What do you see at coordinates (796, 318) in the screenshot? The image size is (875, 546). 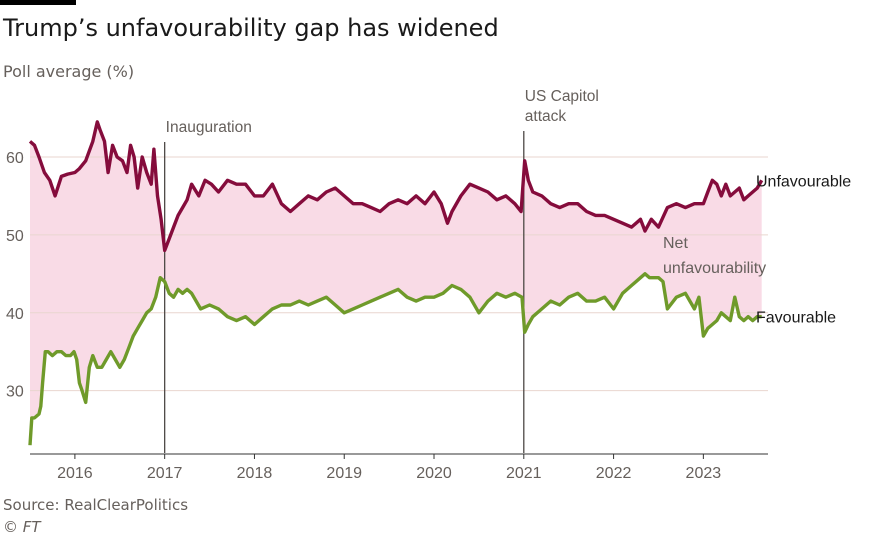 I see `series-label-favourable: Favourable` at bounding box center [796, 318].